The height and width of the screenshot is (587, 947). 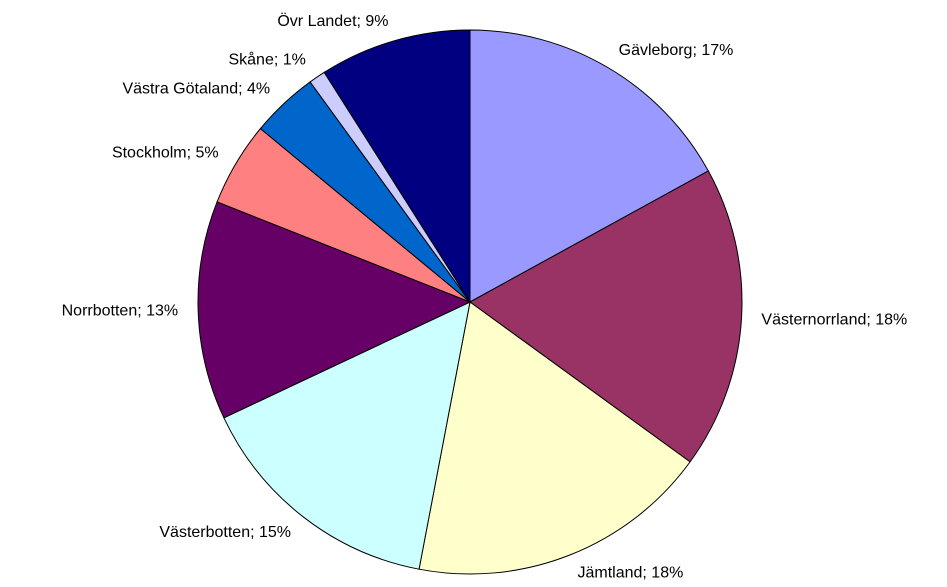 I want to click on slice-label: Västerbotten; 15%, so click(x=225, y=532).